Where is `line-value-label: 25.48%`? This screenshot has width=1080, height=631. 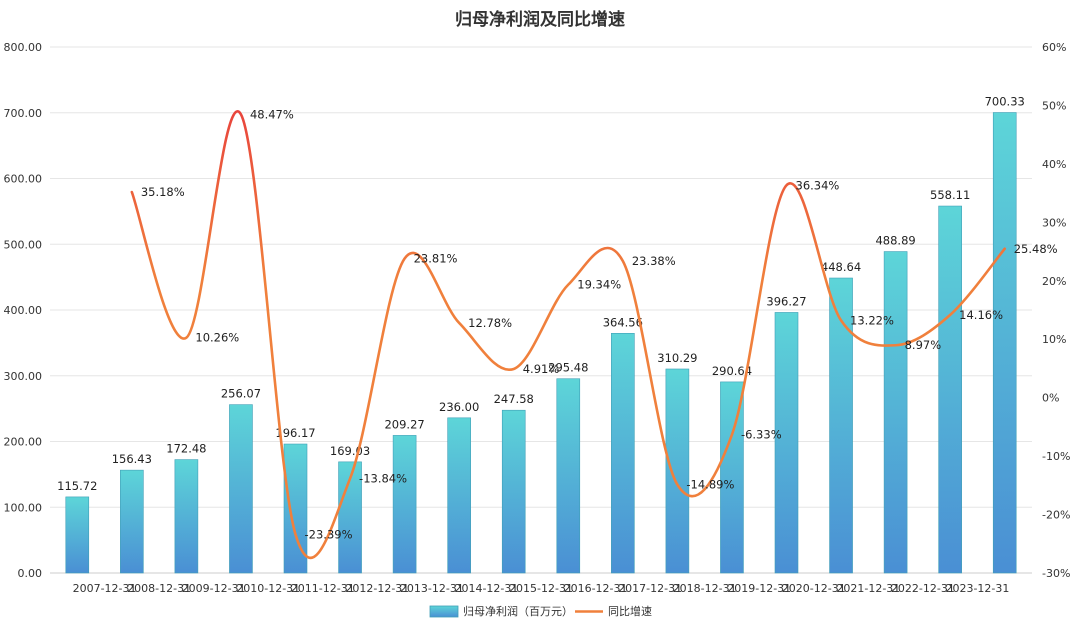 line-value-label: 25.48% is located at coordinates (1036, 249).